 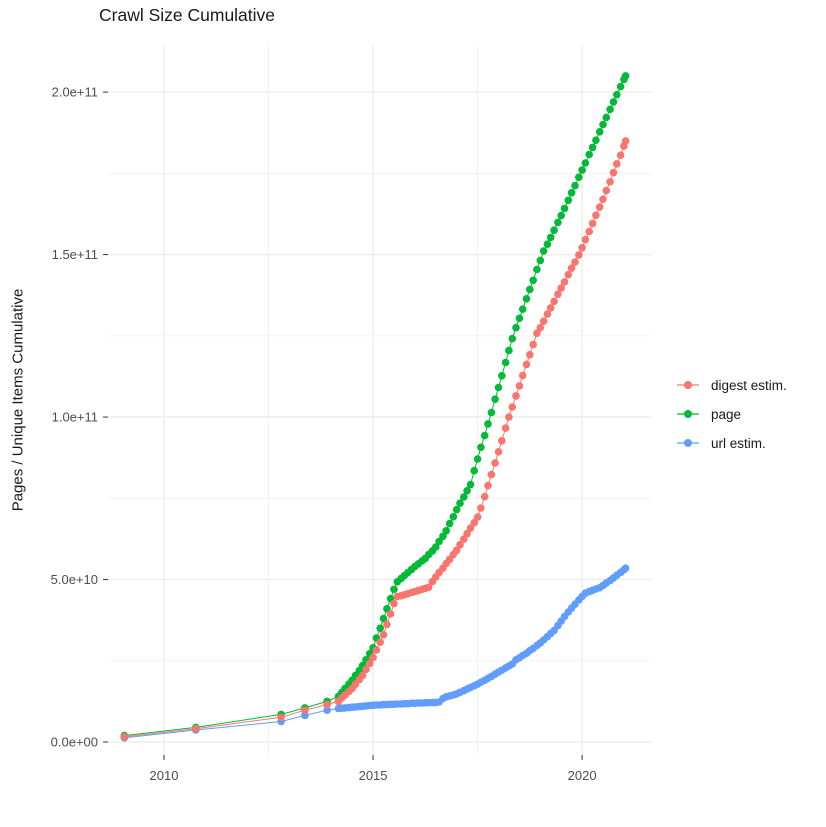 I want to click on legend-item-page: page, so click(x=731, y=414).